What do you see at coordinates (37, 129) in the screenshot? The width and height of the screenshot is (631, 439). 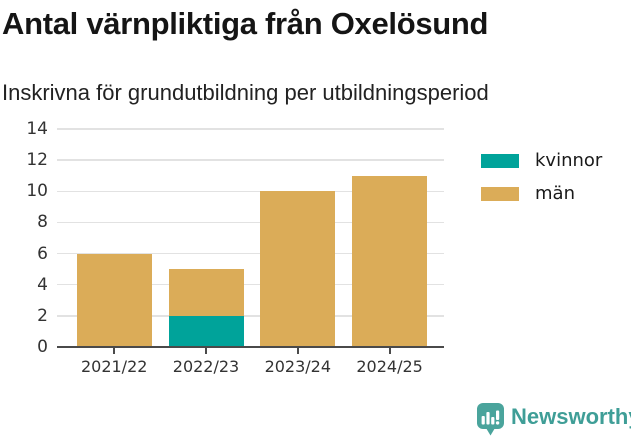 I see `y-tick-label: 14` at bounding box center [37, 129].